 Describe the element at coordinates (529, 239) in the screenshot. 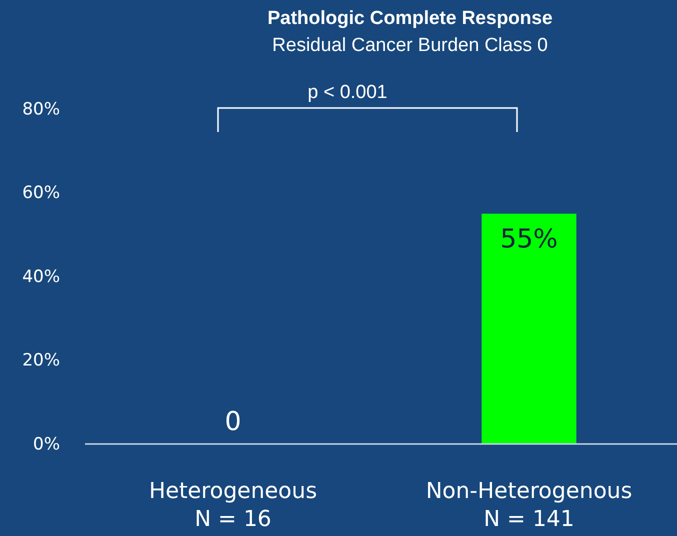

I see `data-label: 55%` at that location.